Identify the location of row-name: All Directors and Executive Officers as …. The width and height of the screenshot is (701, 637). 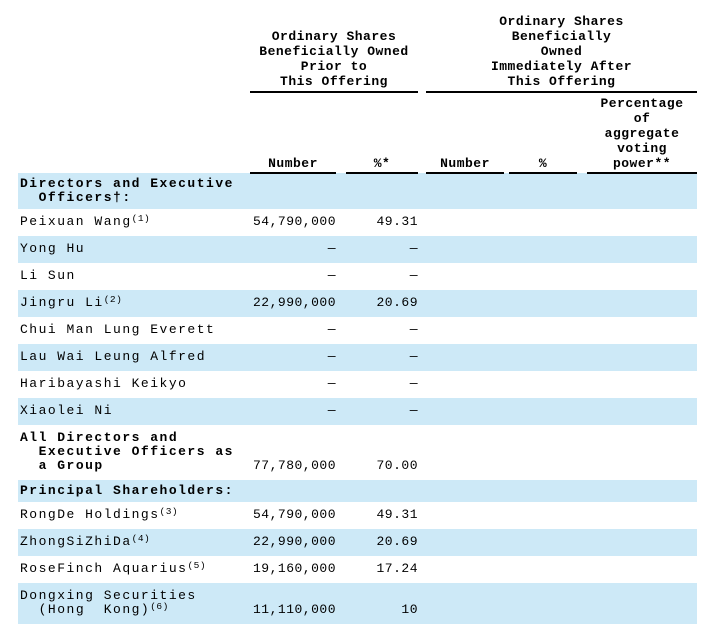
(127, 451).